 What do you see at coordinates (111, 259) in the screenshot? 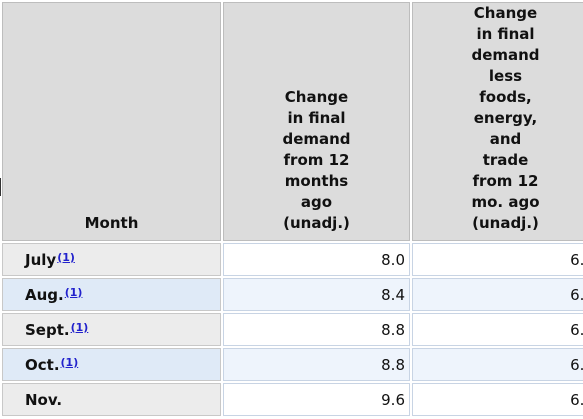
I see `row-month: July(1)` at bounding box center [111, 259].